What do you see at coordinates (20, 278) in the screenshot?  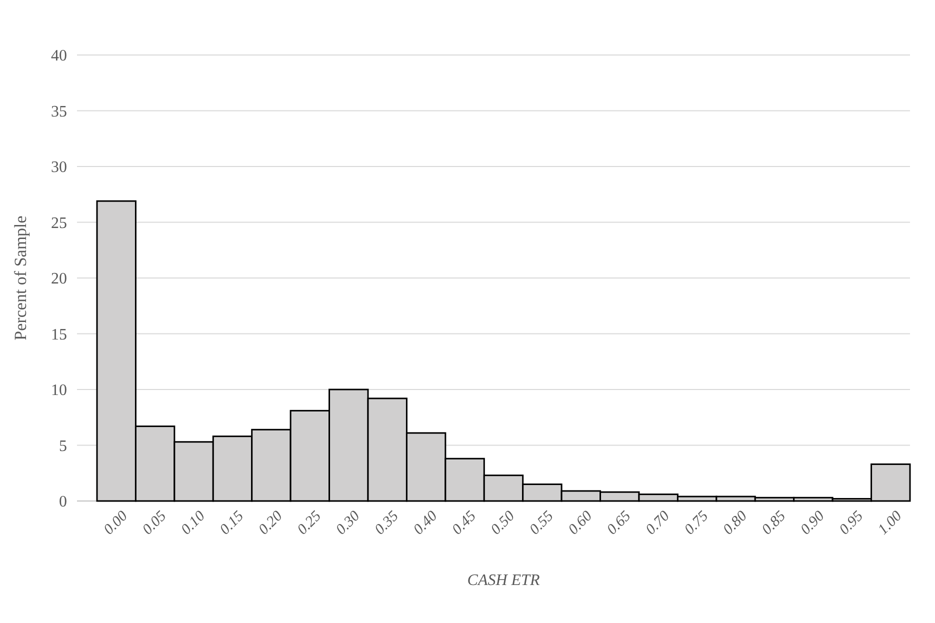 I see `y-axis-title: Percent of Sample` at bounding box center [20, 278].